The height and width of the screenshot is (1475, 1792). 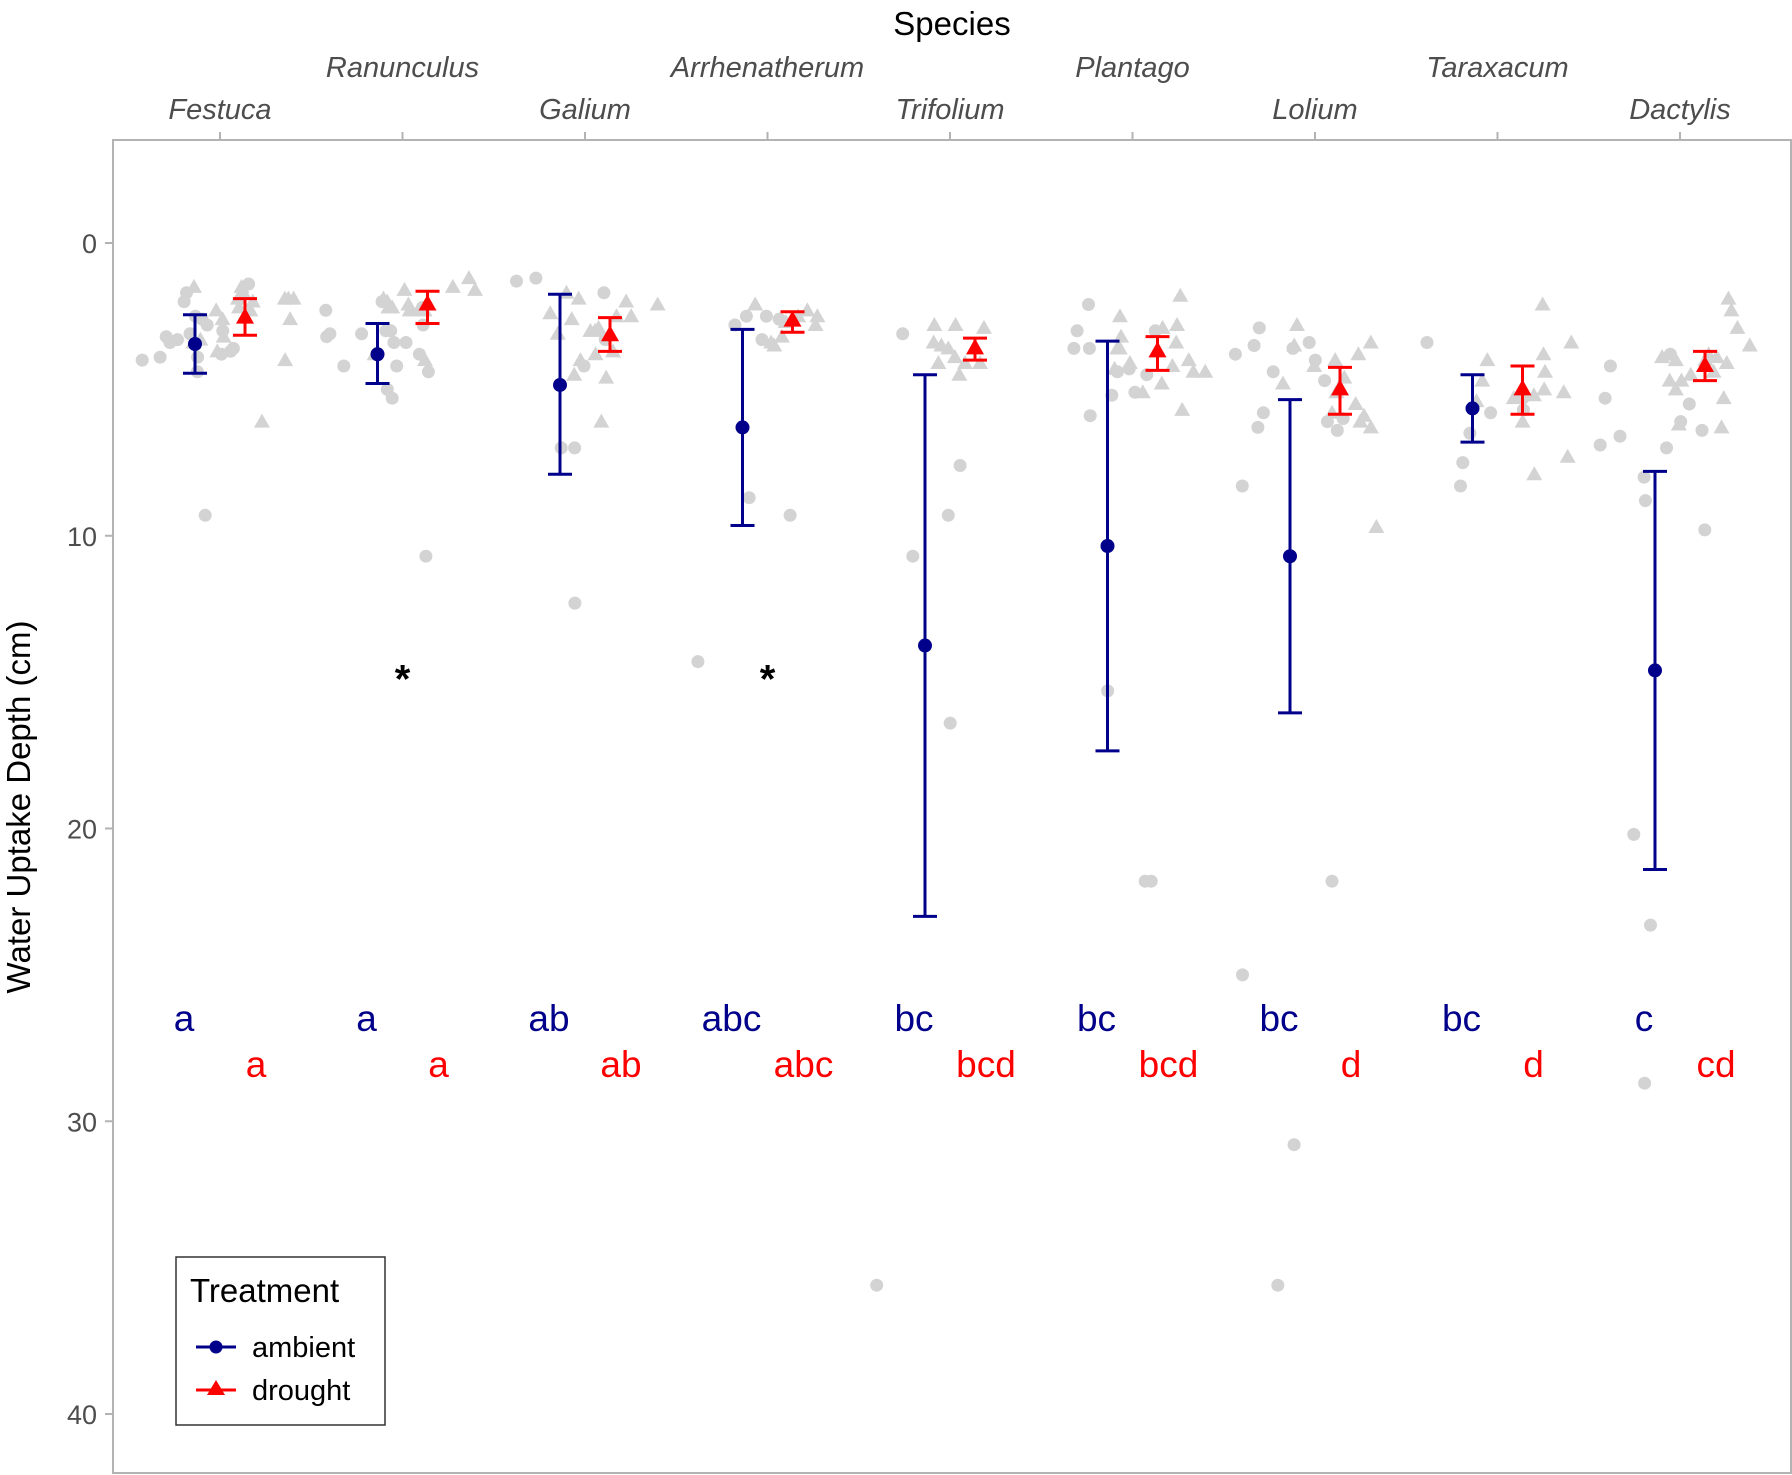 I want to click on letter-ambient-arrhenatherum: abc, so click(x=732, y=1018).